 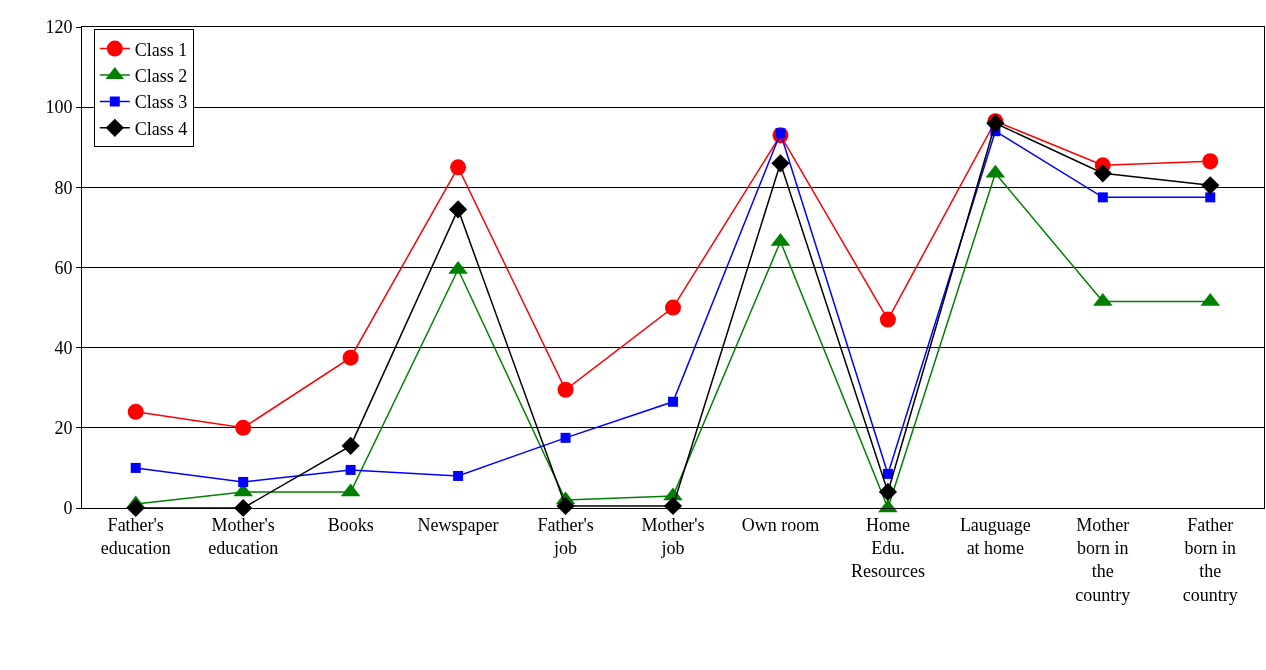 I want to click on legend-label: Class 4, so click(x=161, y=128).